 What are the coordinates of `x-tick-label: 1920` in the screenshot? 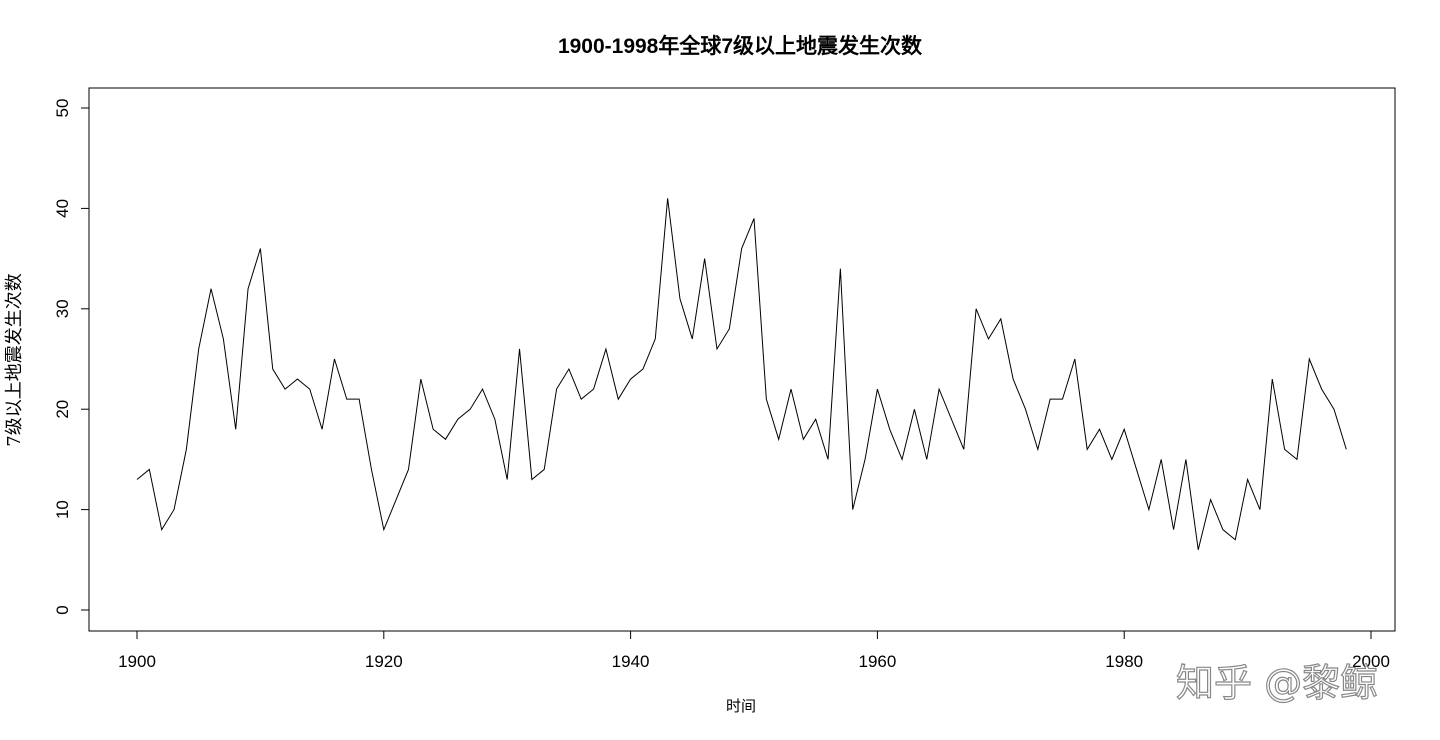 It's located at (384, 661).